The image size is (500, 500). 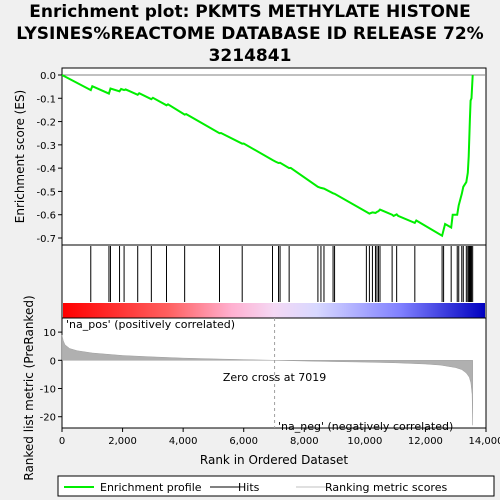 What do you see at coordinates (249, 487) in the screenshot?
I see `legend-label: Hits` at bounding box center [249, 487].